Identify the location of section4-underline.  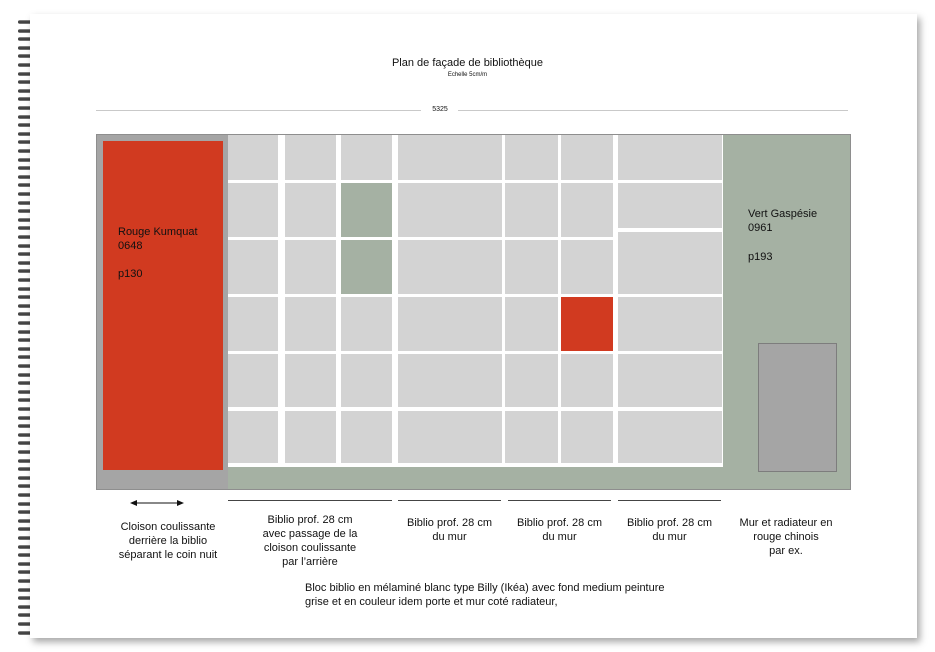
(669, 500).